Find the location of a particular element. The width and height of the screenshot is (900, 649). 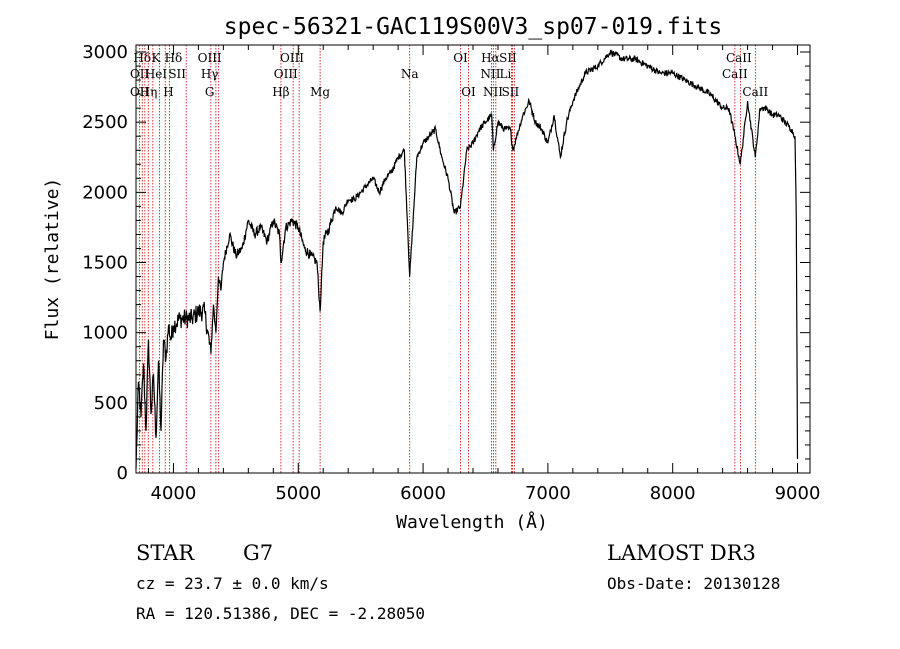

marker-label-2-7: NII is located at coordinates (493, 92).